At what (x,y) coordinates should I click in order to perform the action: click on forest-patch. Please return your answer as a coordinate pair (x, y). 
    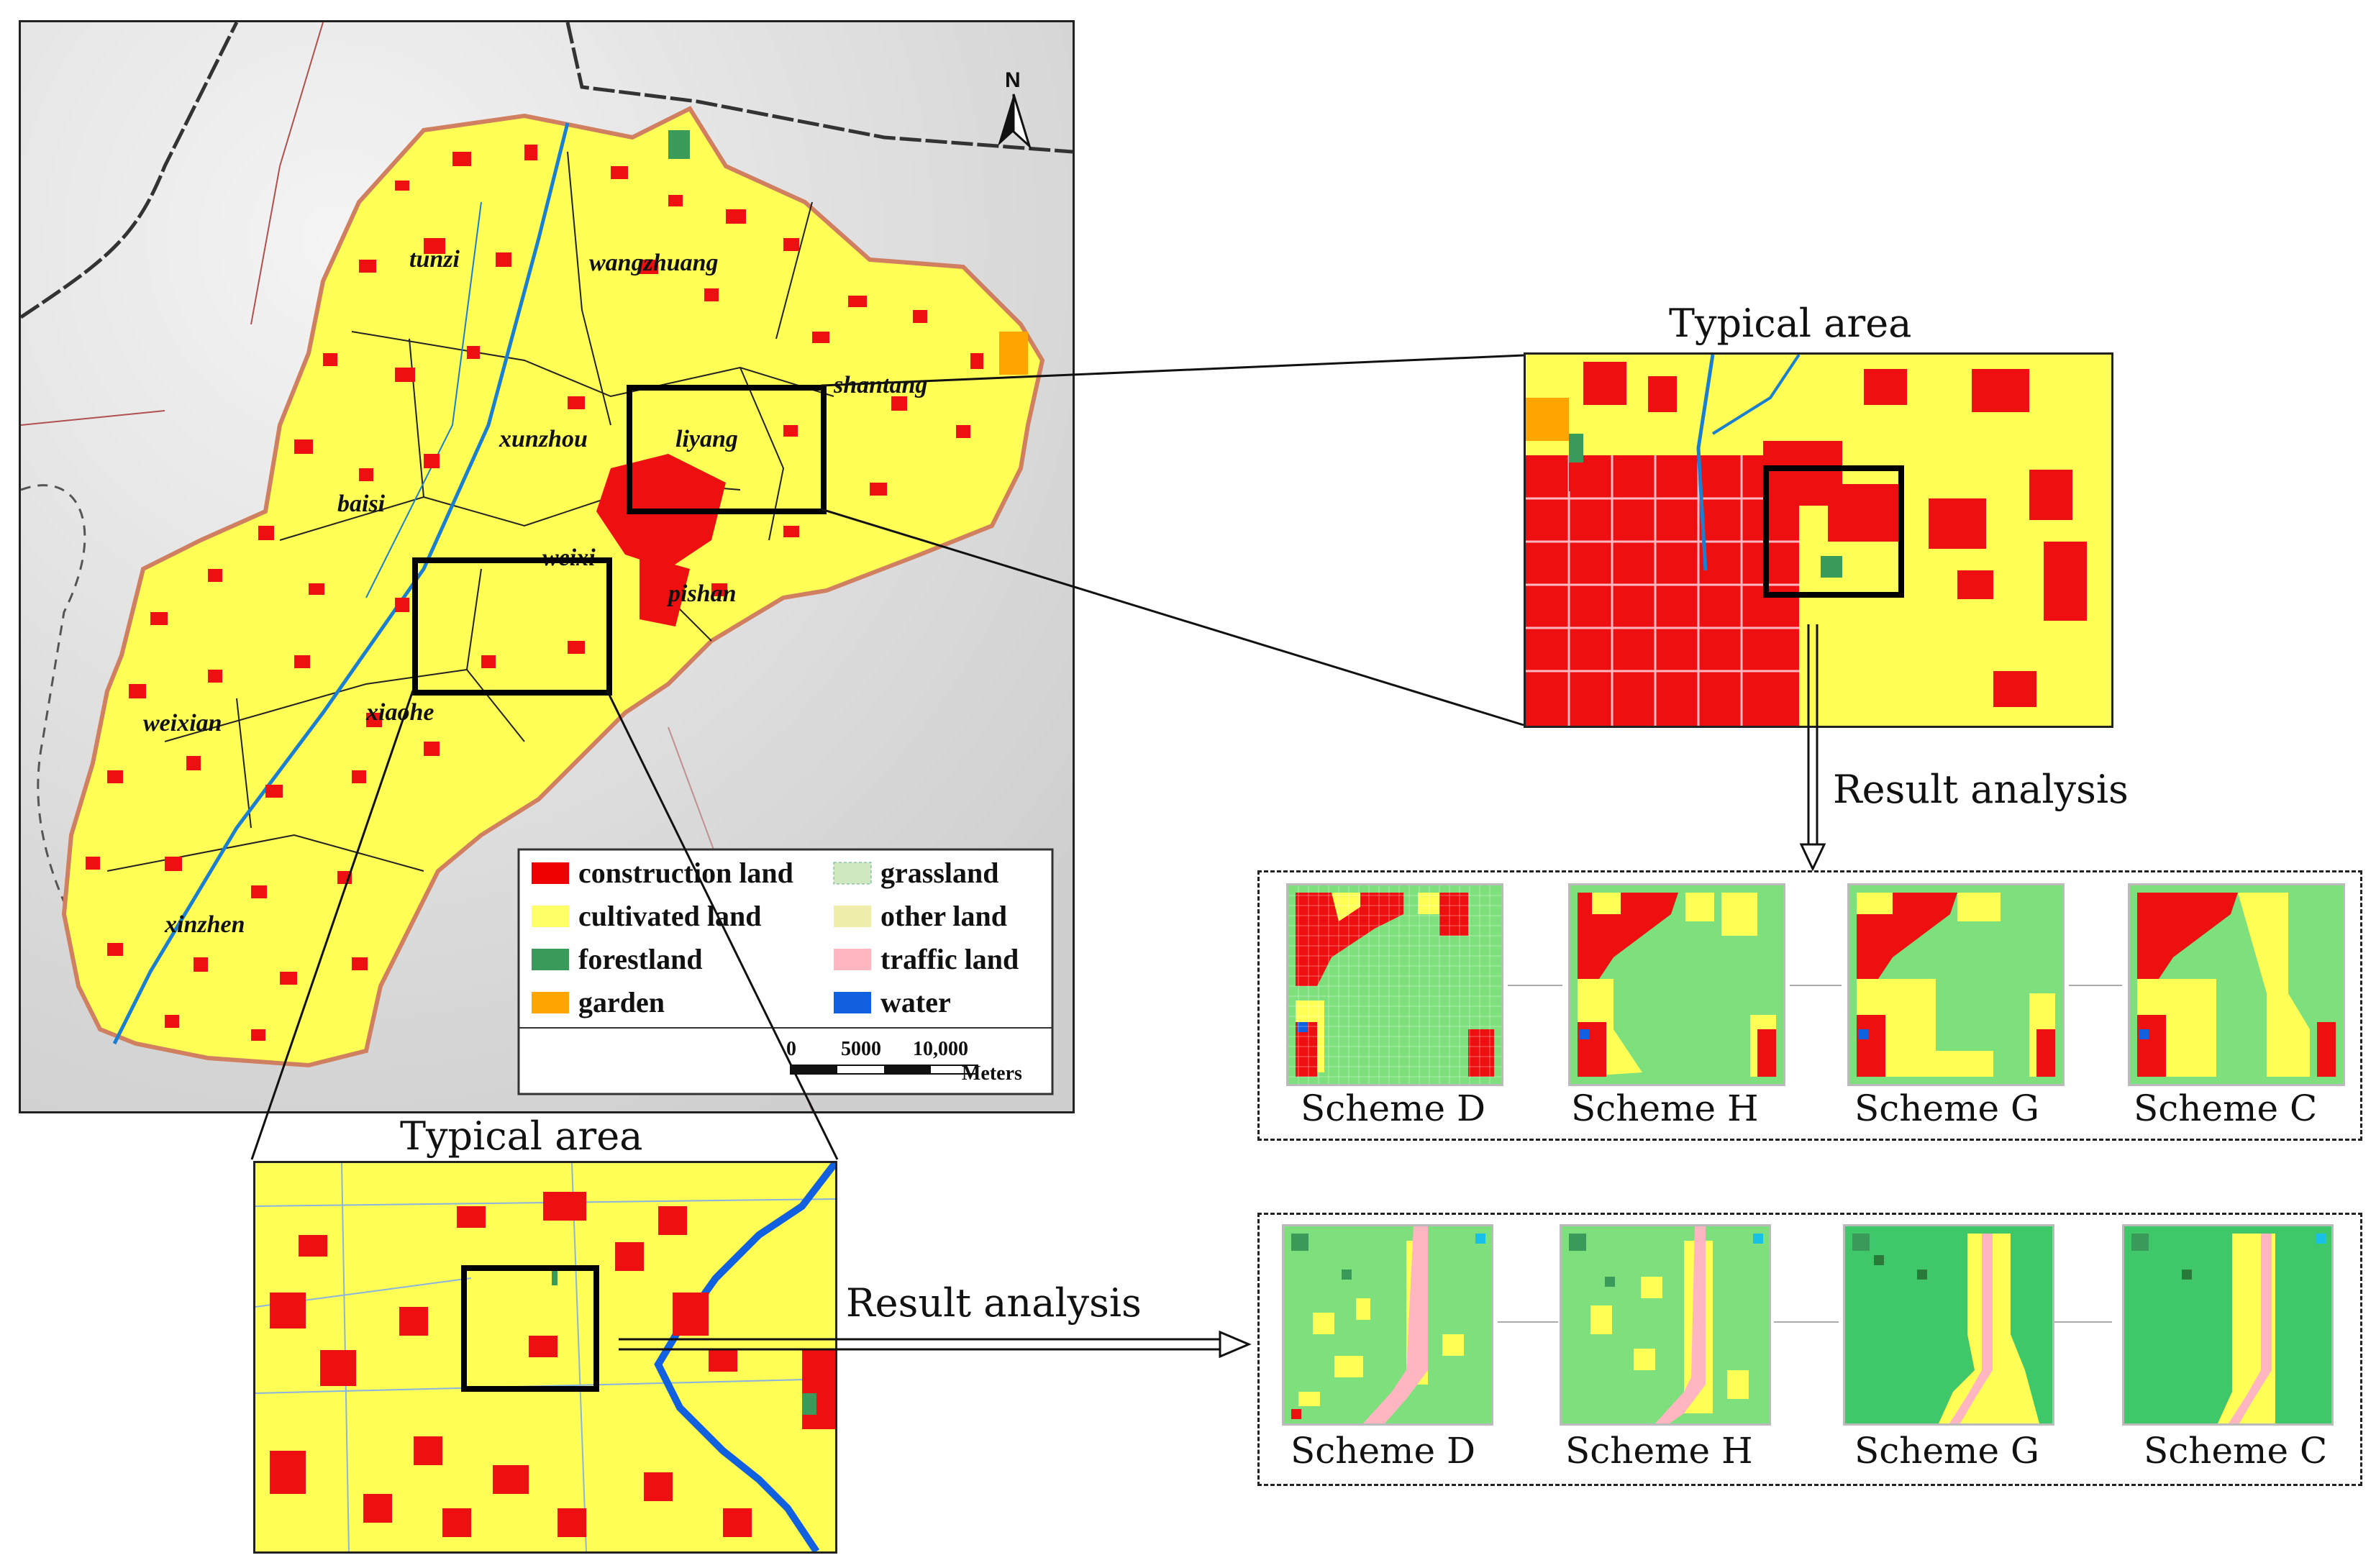
    Looking at the image, I should click on (679, 145).